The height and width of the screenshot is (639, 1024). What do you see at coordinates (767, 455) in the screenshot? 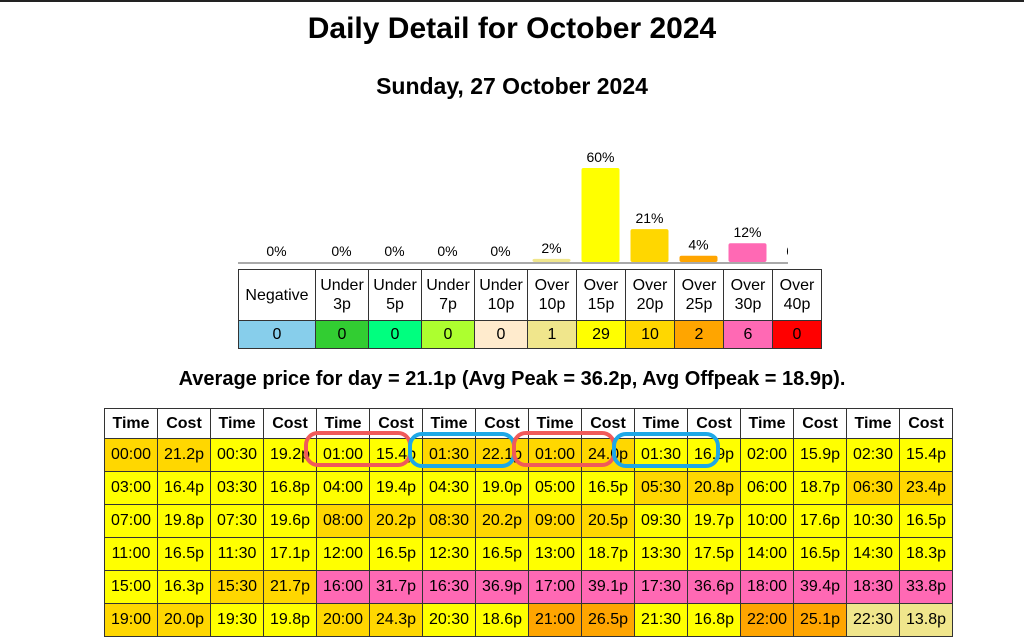
I see `time-cell: 02:00` at bounding box center [767, 455].